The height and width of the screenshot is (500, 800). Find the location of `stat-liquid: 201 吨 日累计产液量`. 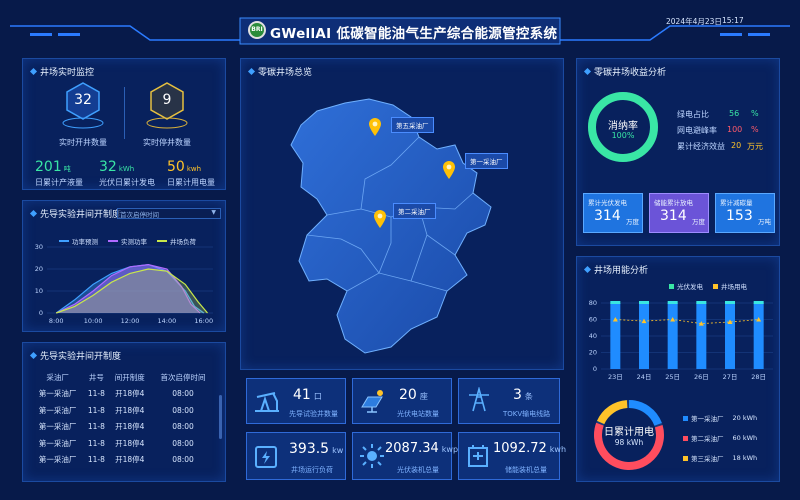

stat-liquid: 201 吨 日累计产液量 is located at coordinates (59, 173).